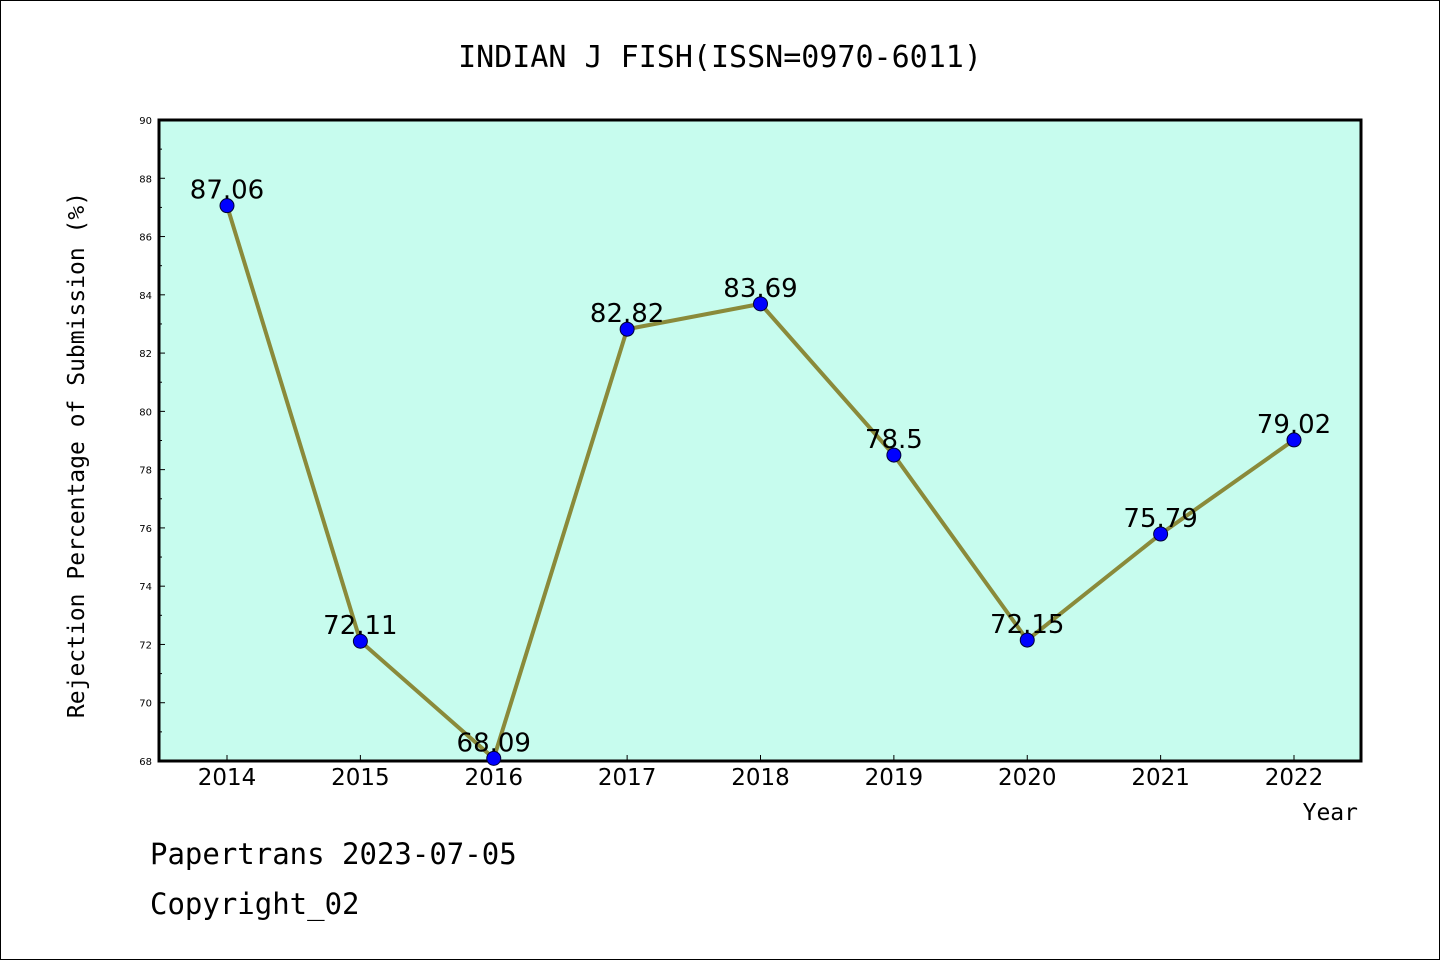  What do you see at coordinates (1160, 519) in the screenshot?
I see `data-label: 75.79` at bounding box center [1160, 519].